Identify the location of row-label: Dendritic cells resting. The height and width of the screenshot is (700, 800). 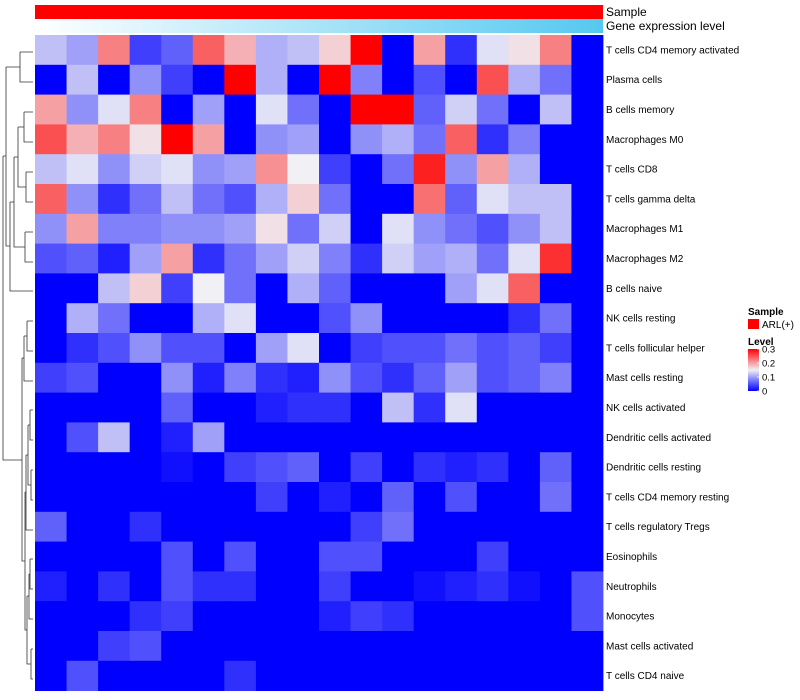
(653, 468).